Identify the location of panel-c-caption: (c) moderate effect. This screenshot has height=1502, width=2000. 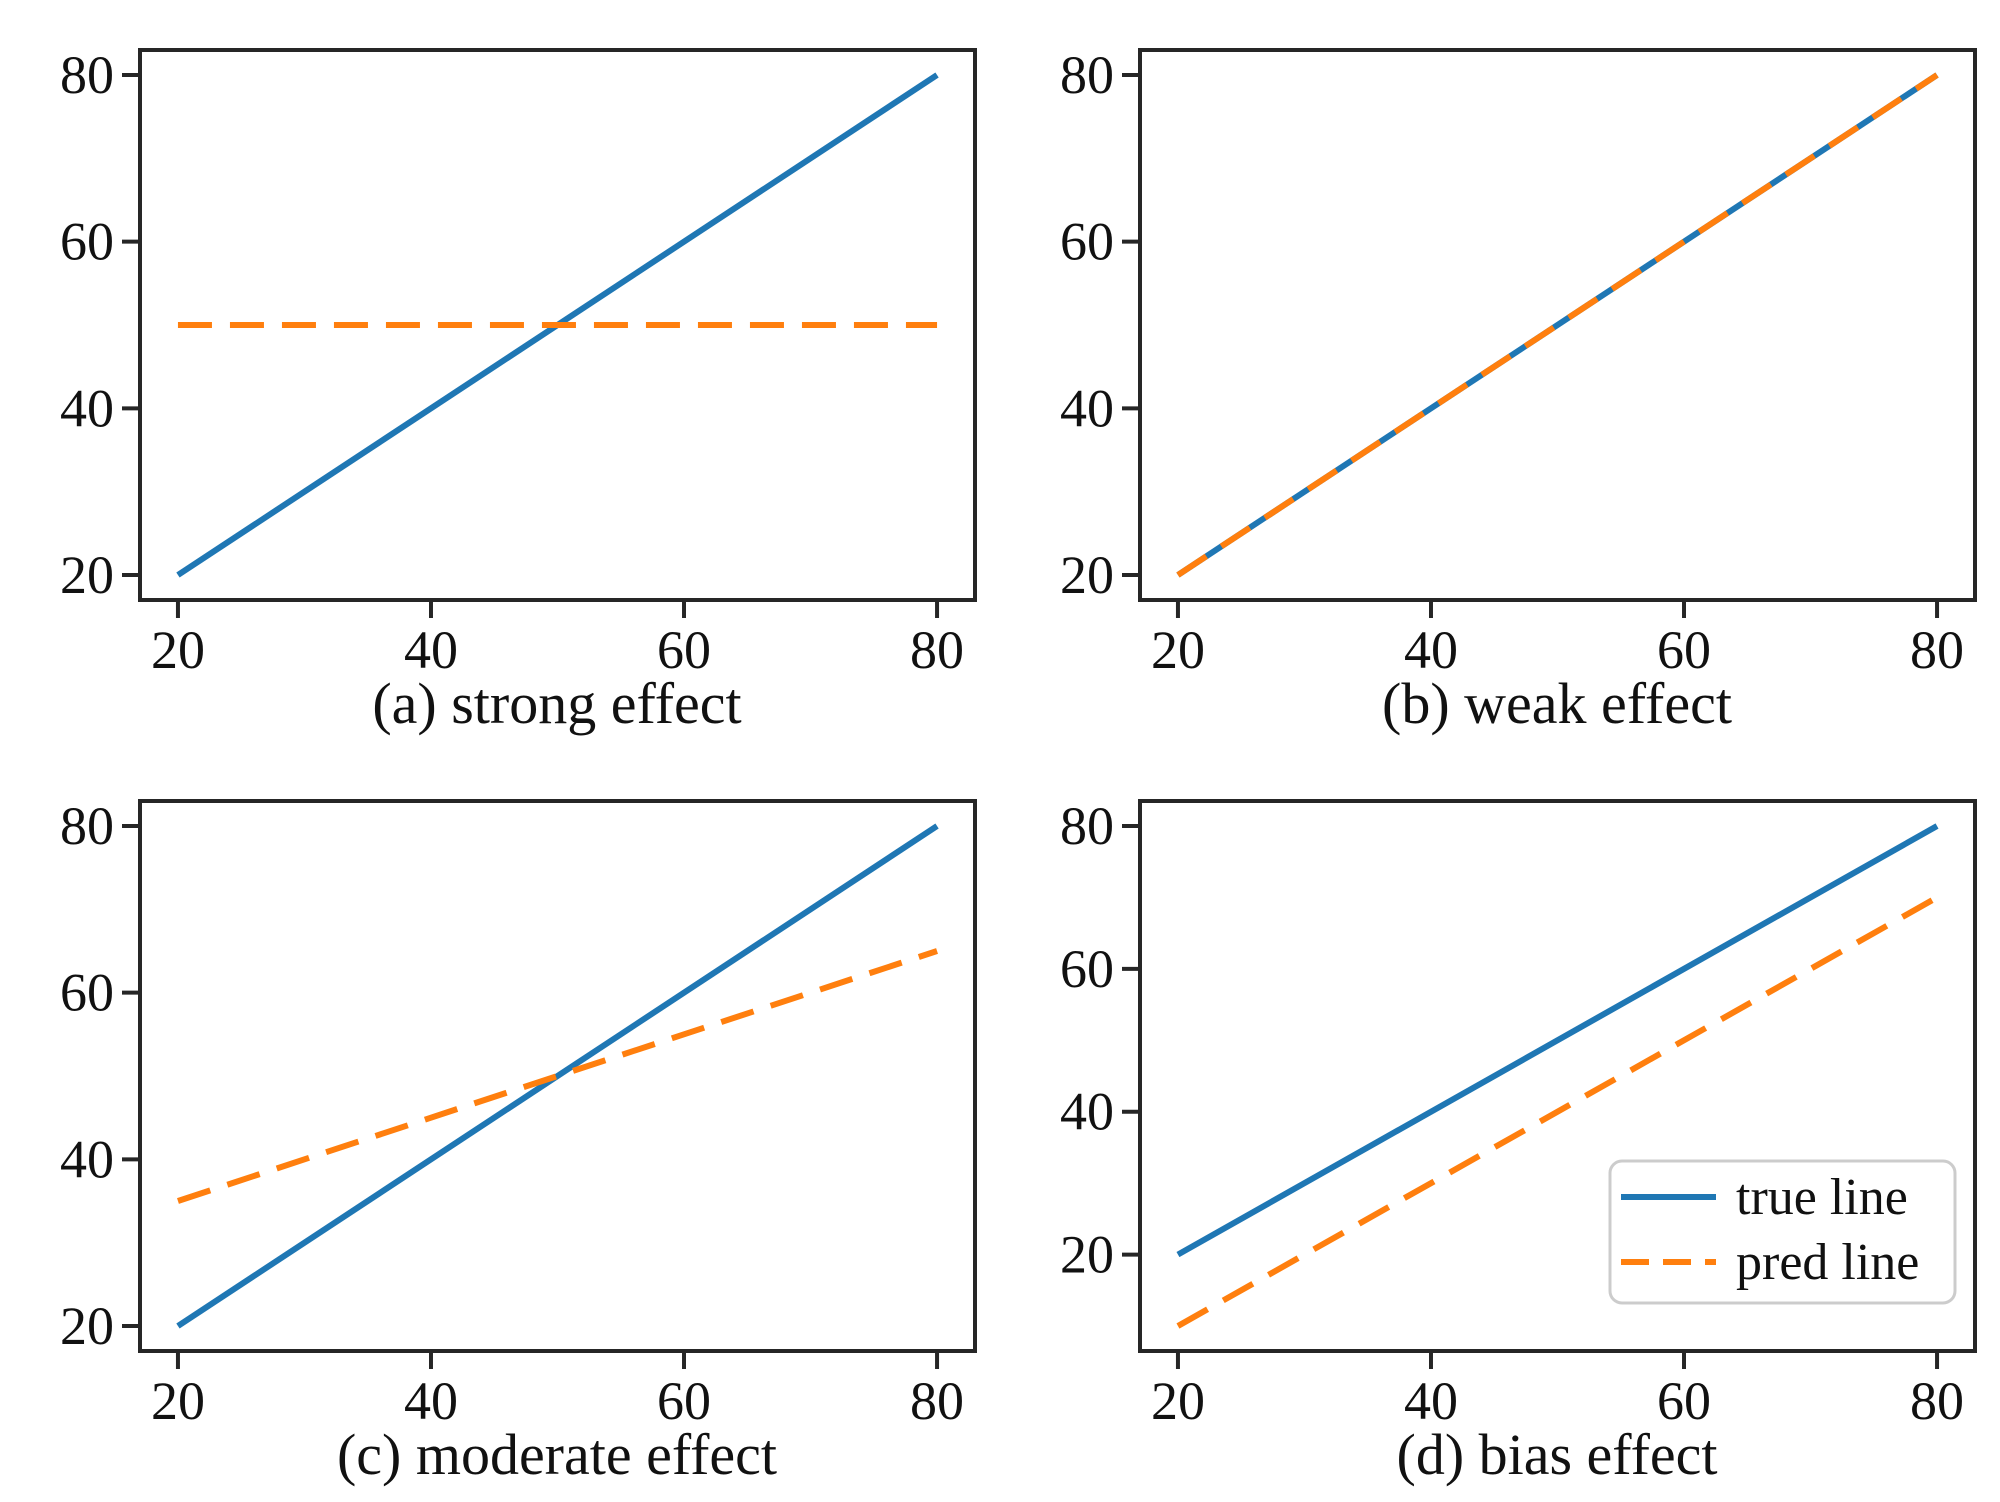
(557, 1454).